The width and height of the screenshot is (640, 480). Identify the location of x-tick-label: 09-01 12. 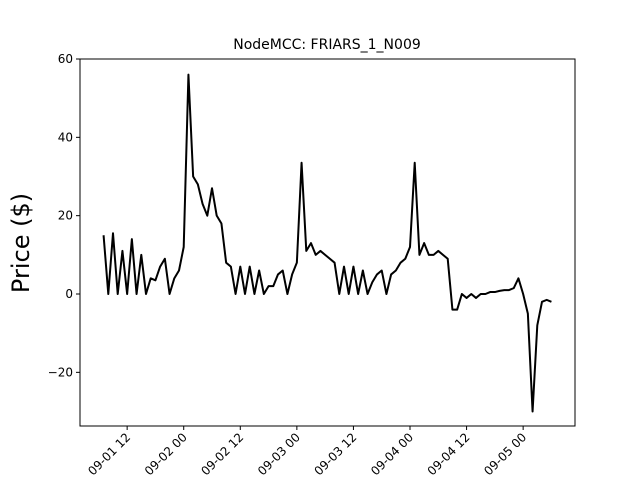
(109, 454).